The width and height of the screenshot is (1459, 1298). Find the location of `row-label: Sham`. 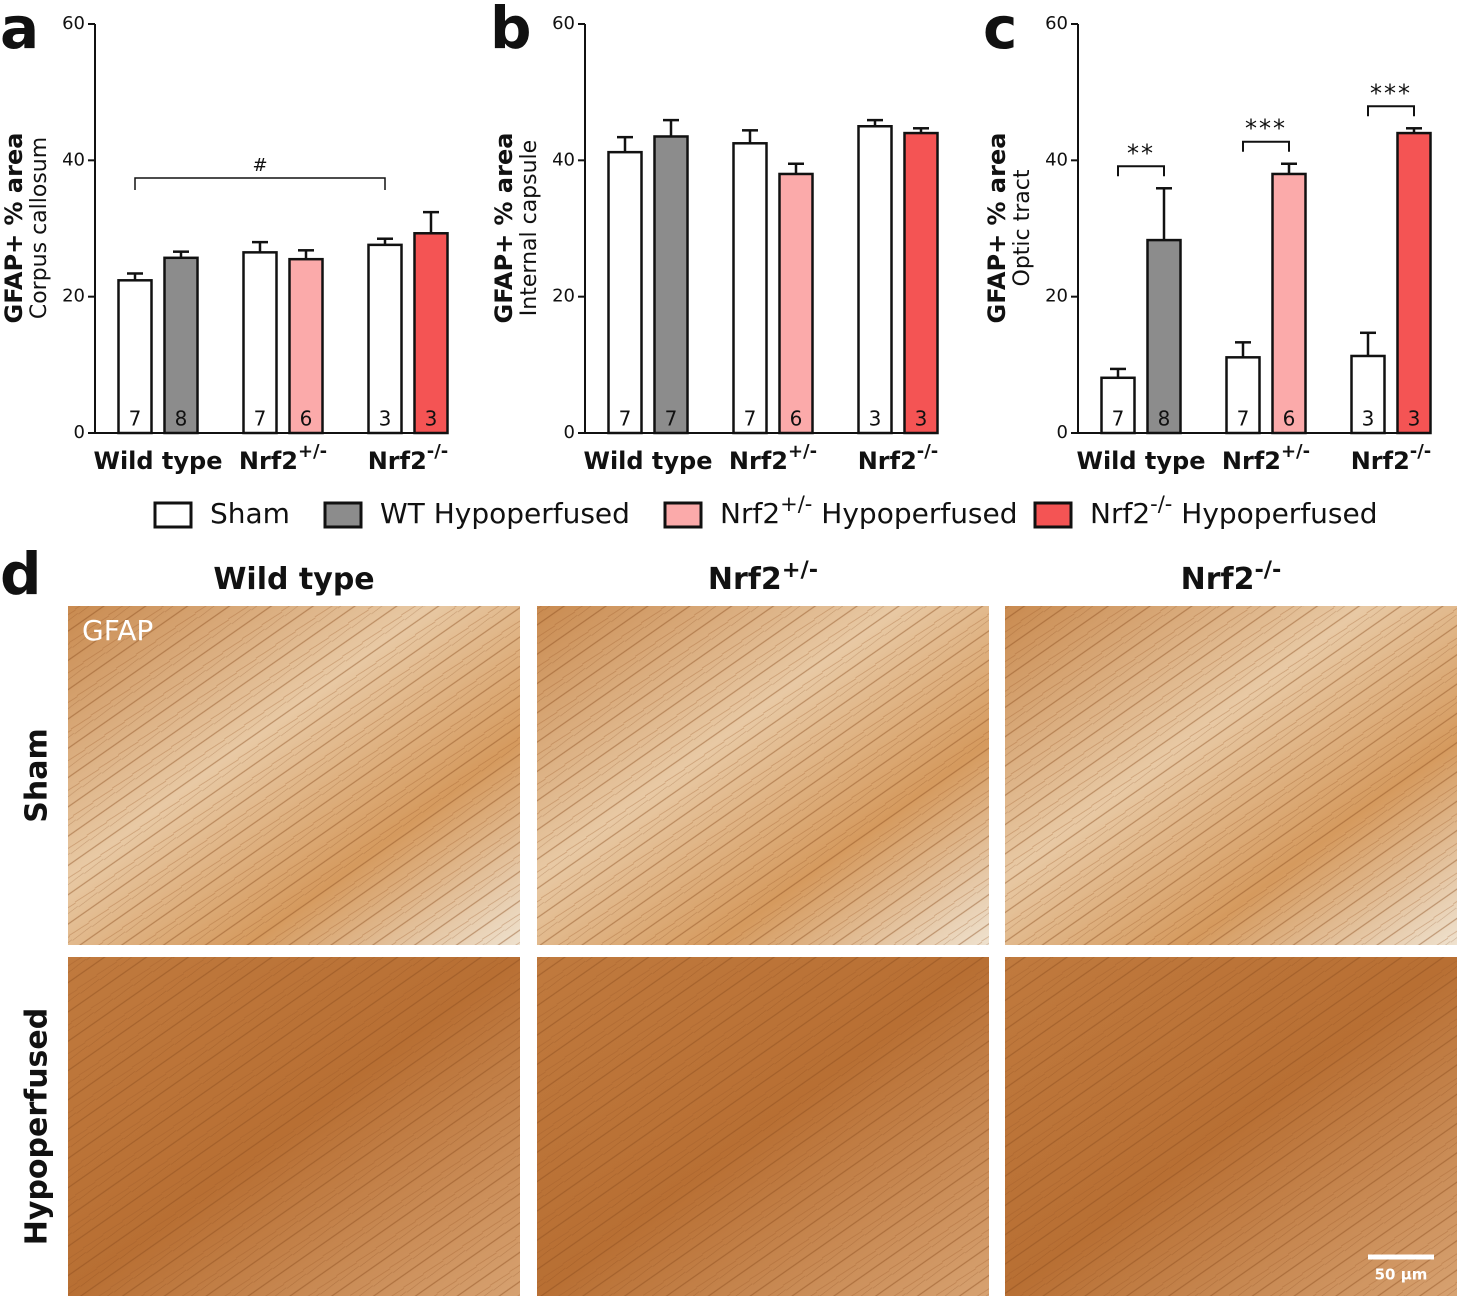

row-label: Sham is located at coordinates (37, 775).